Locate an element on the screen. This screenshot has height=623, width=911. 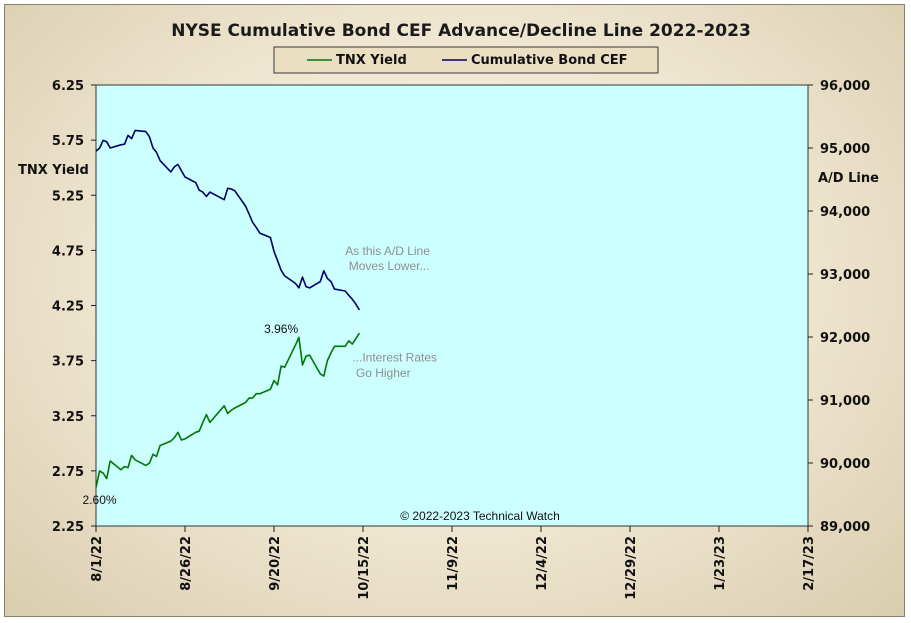
cumulative-bond-cef-line is located at coordinates (228, 220).